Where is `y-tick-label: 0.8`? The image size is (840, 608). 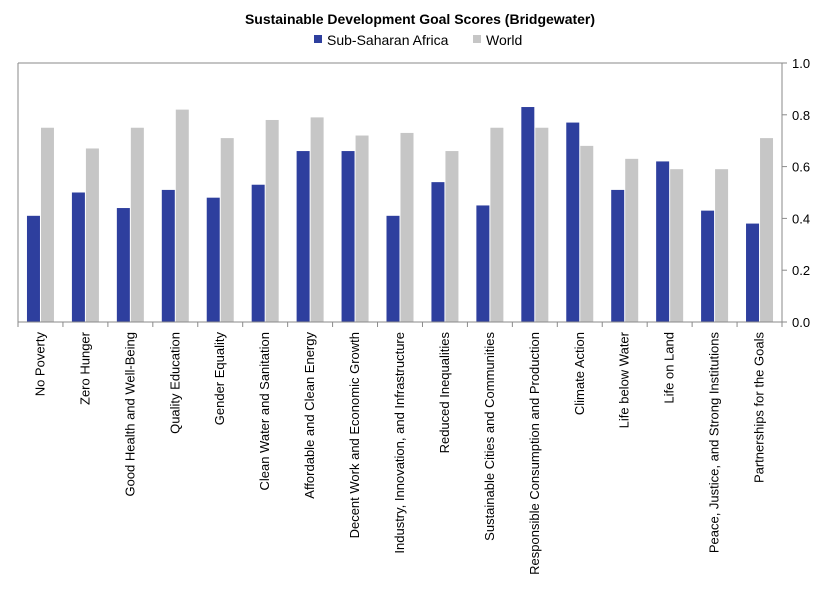 y-tick-label: 0.8 is located at coordinates (801, 115).